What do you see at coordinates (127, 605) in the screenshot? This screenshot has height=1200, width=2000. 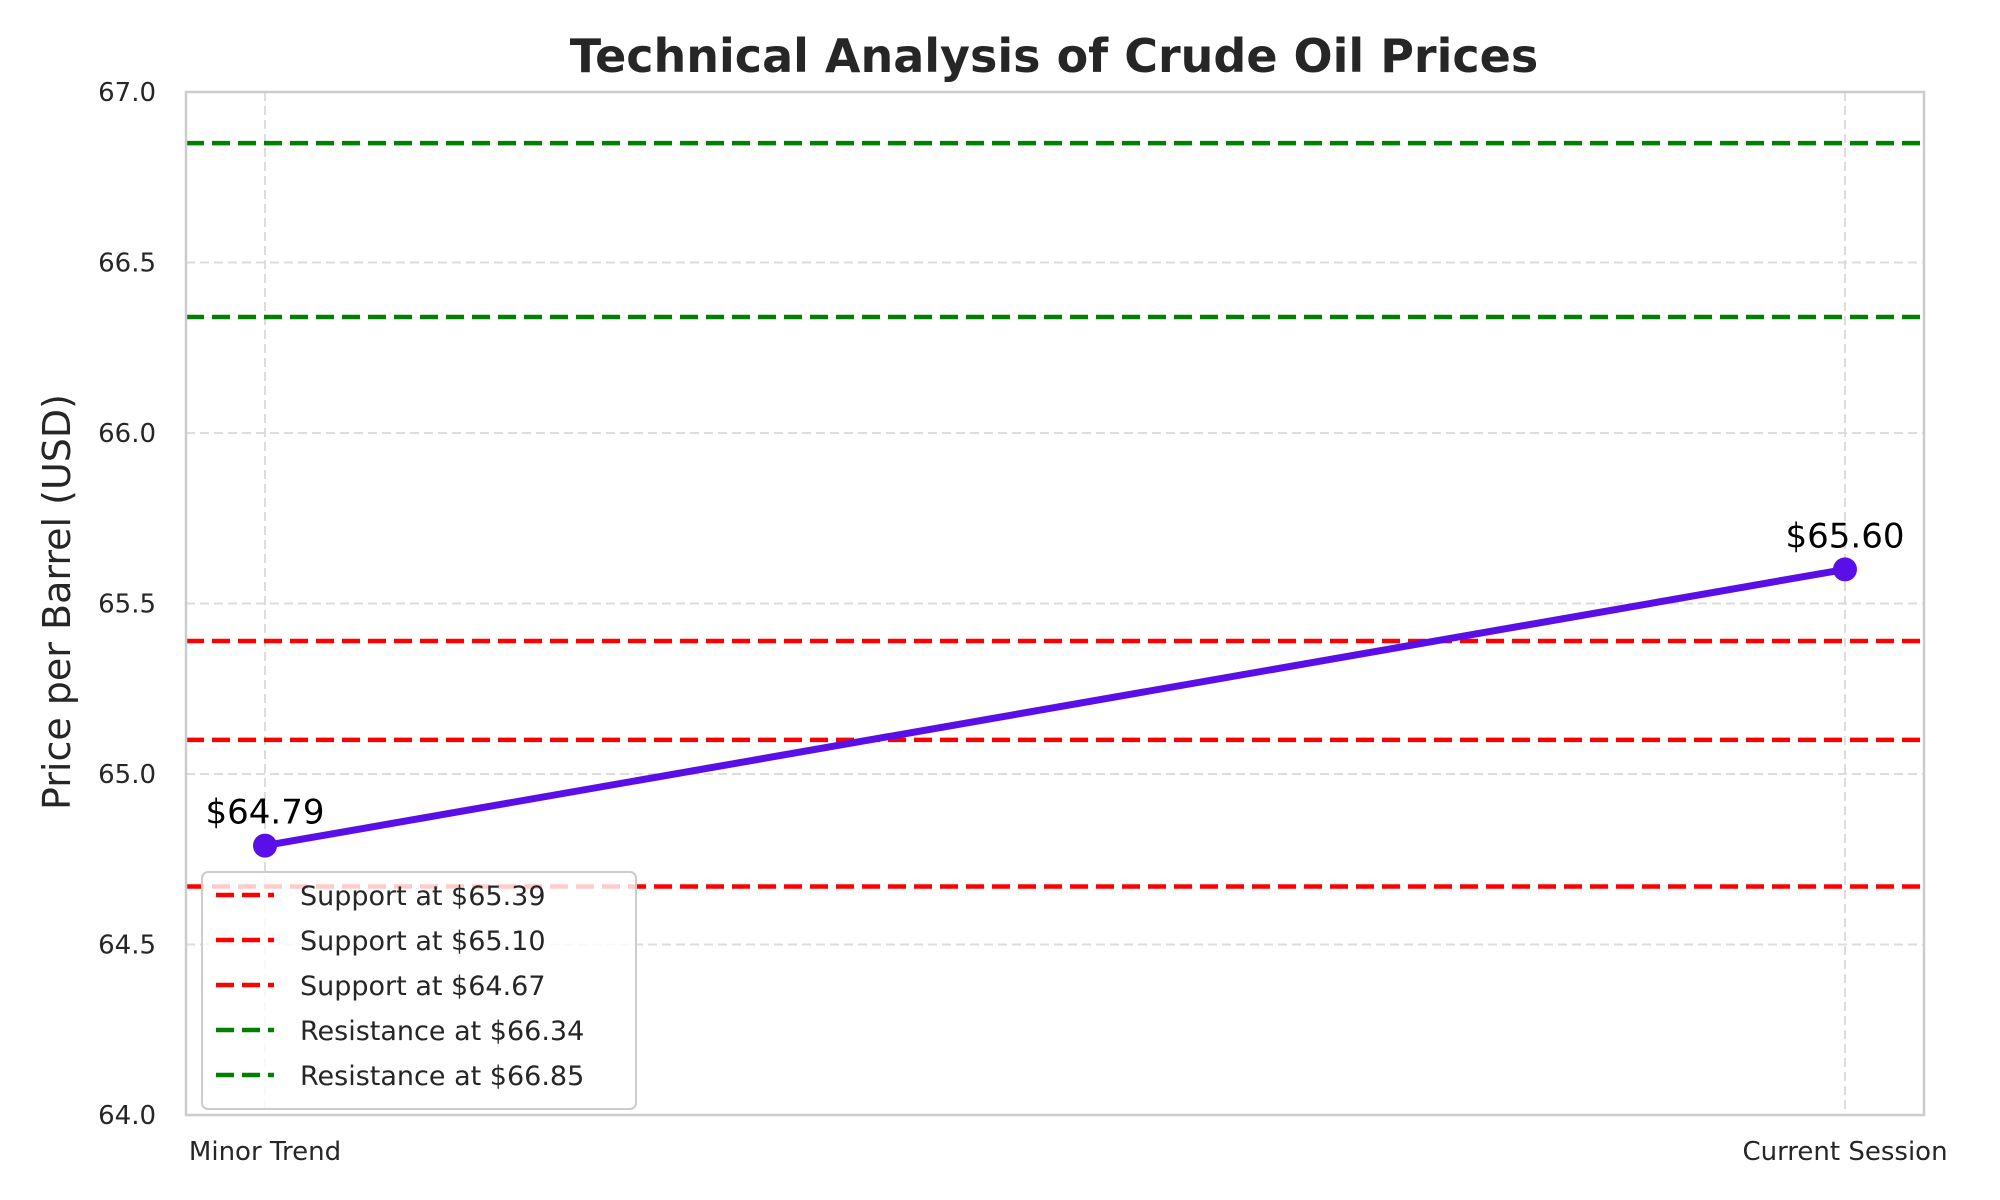 I see `y-tick-label: 65.5` at bounding box center [127, 605].